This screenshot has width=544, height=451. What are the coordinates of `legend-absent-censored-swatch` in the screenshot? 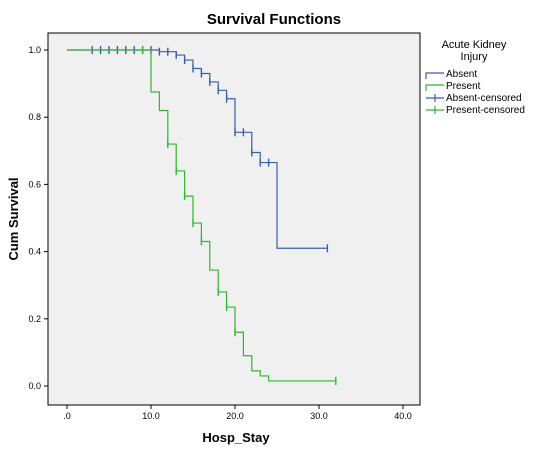 It's located at (435, 98).